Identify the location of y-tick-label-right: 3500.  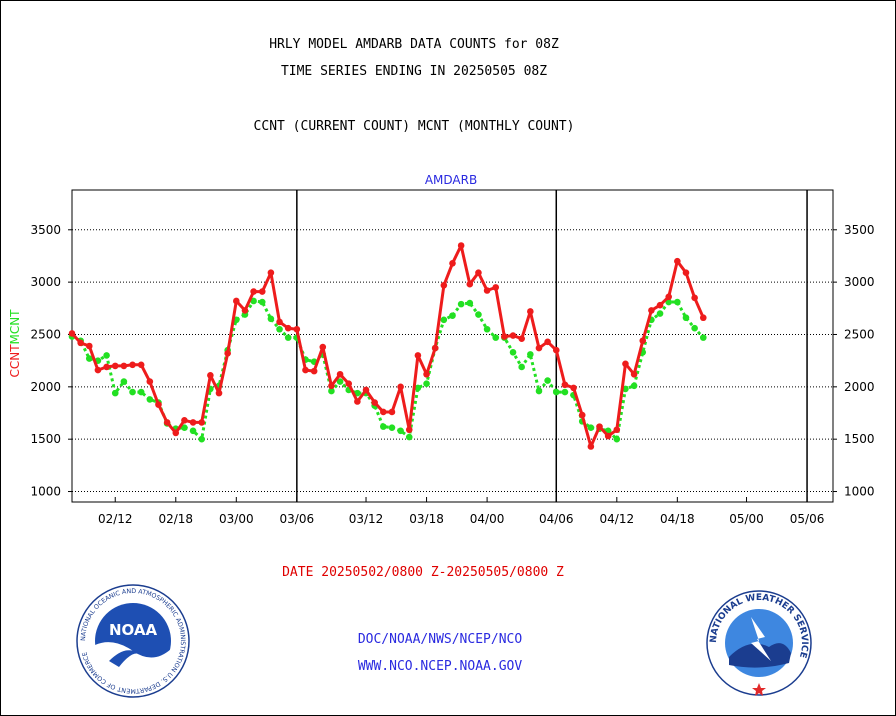
(859, 230).